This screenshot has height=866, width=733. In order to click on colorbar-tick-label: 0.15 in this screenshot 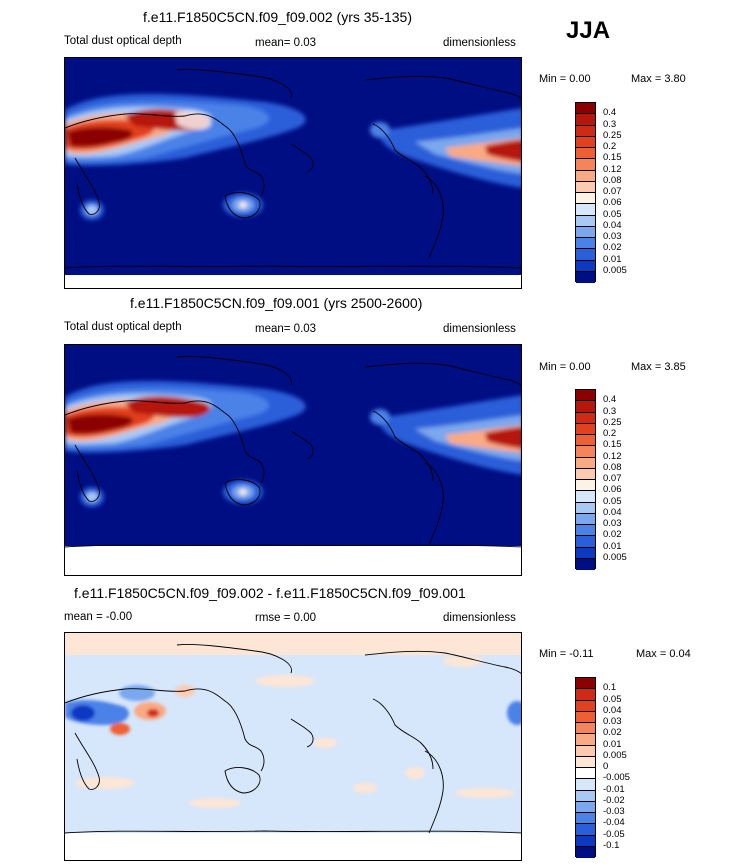, I will do `click(612, 445)`.